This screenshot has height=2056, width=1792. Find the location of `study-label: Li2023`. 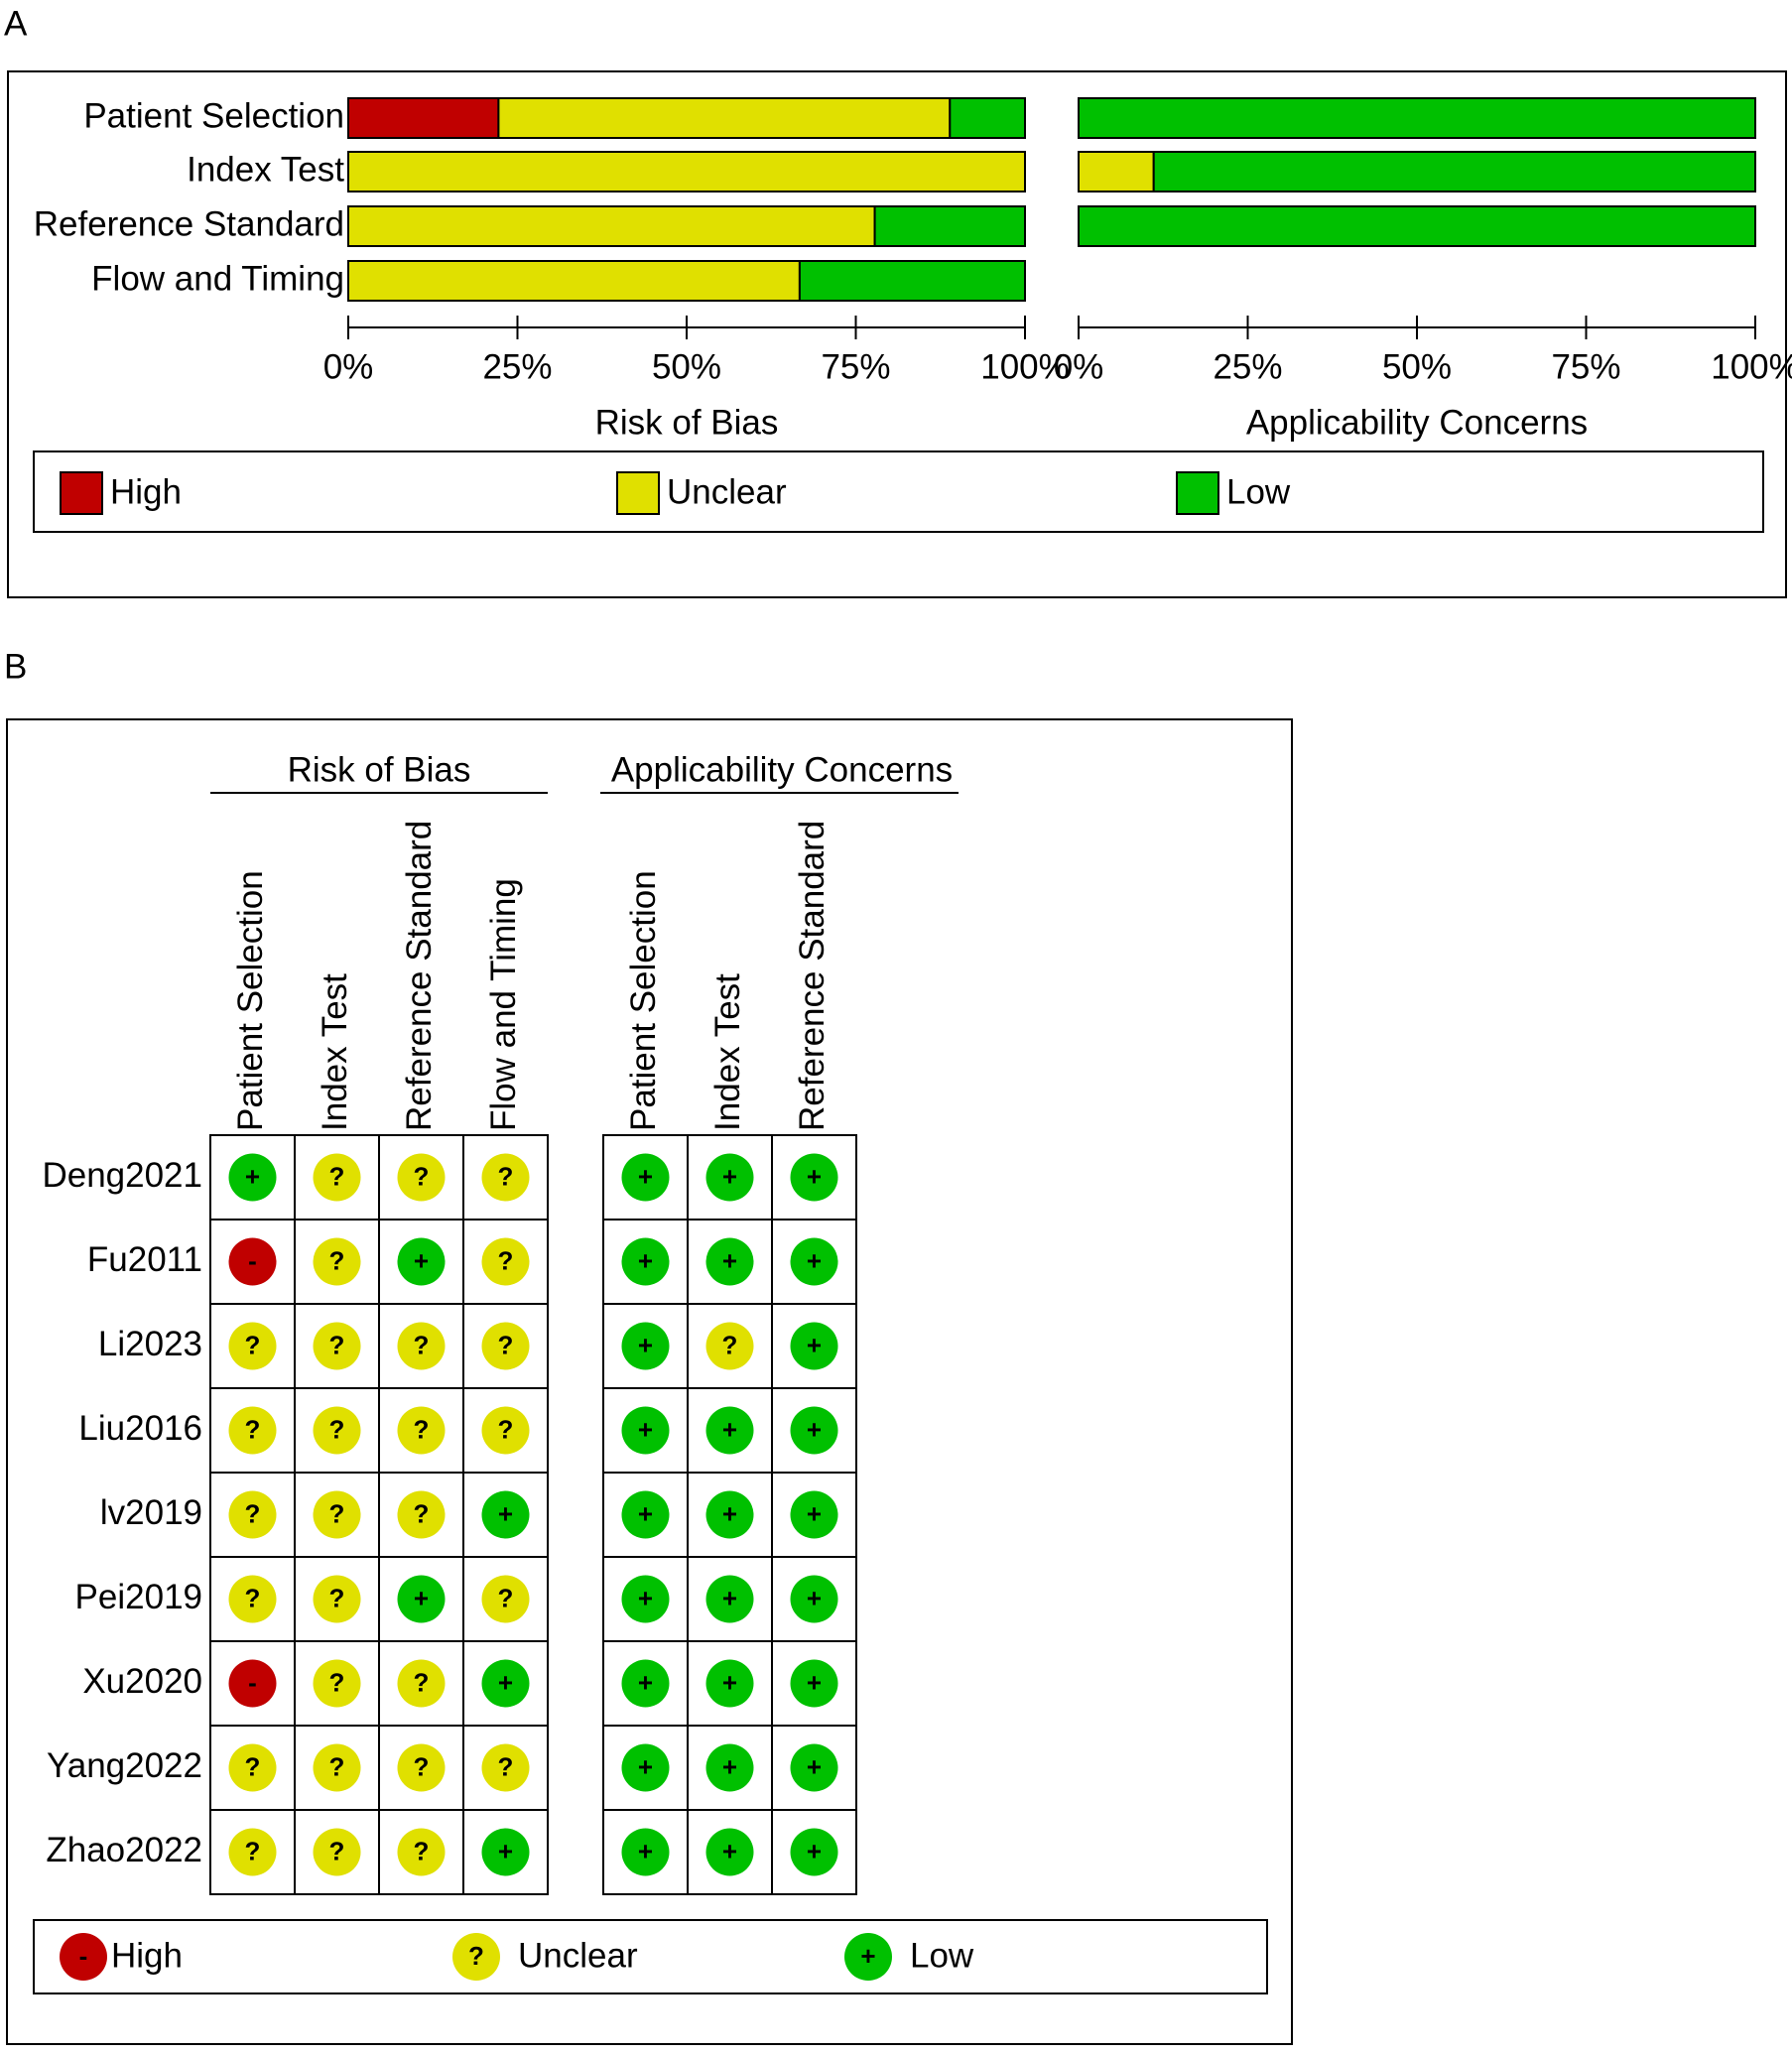

study-label: Li2023 is located at coordinates (150, 1344).